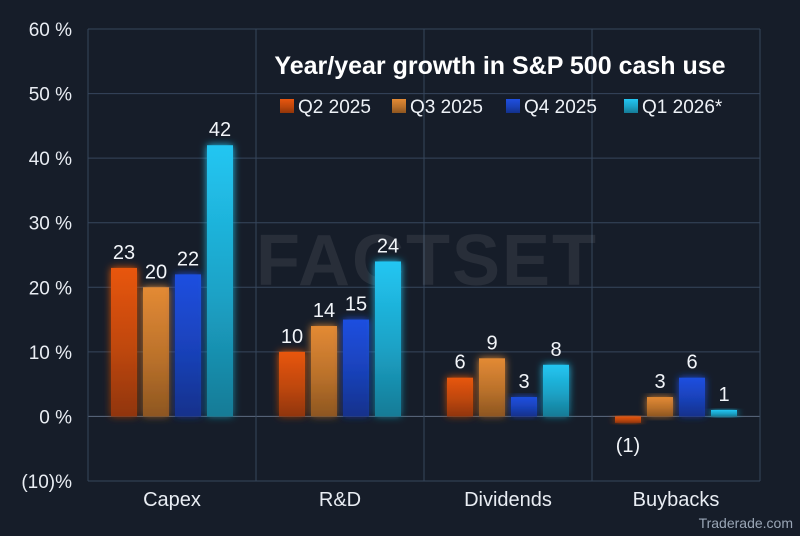 The height and width of the screenshot is (536, 800). Describe the element at coordinates (55, 417) in the screenshot. I see `y-tick-label: 0 %` at that location.